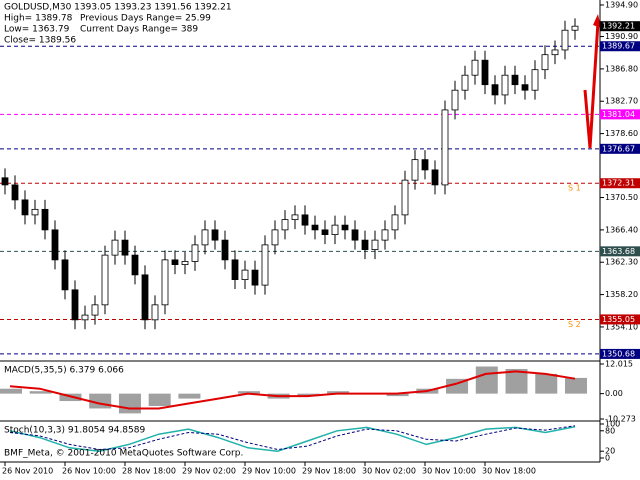 This screenshot has height=480, width=640. I want to click on y-tick-label: 12.015, so click(619, 364).